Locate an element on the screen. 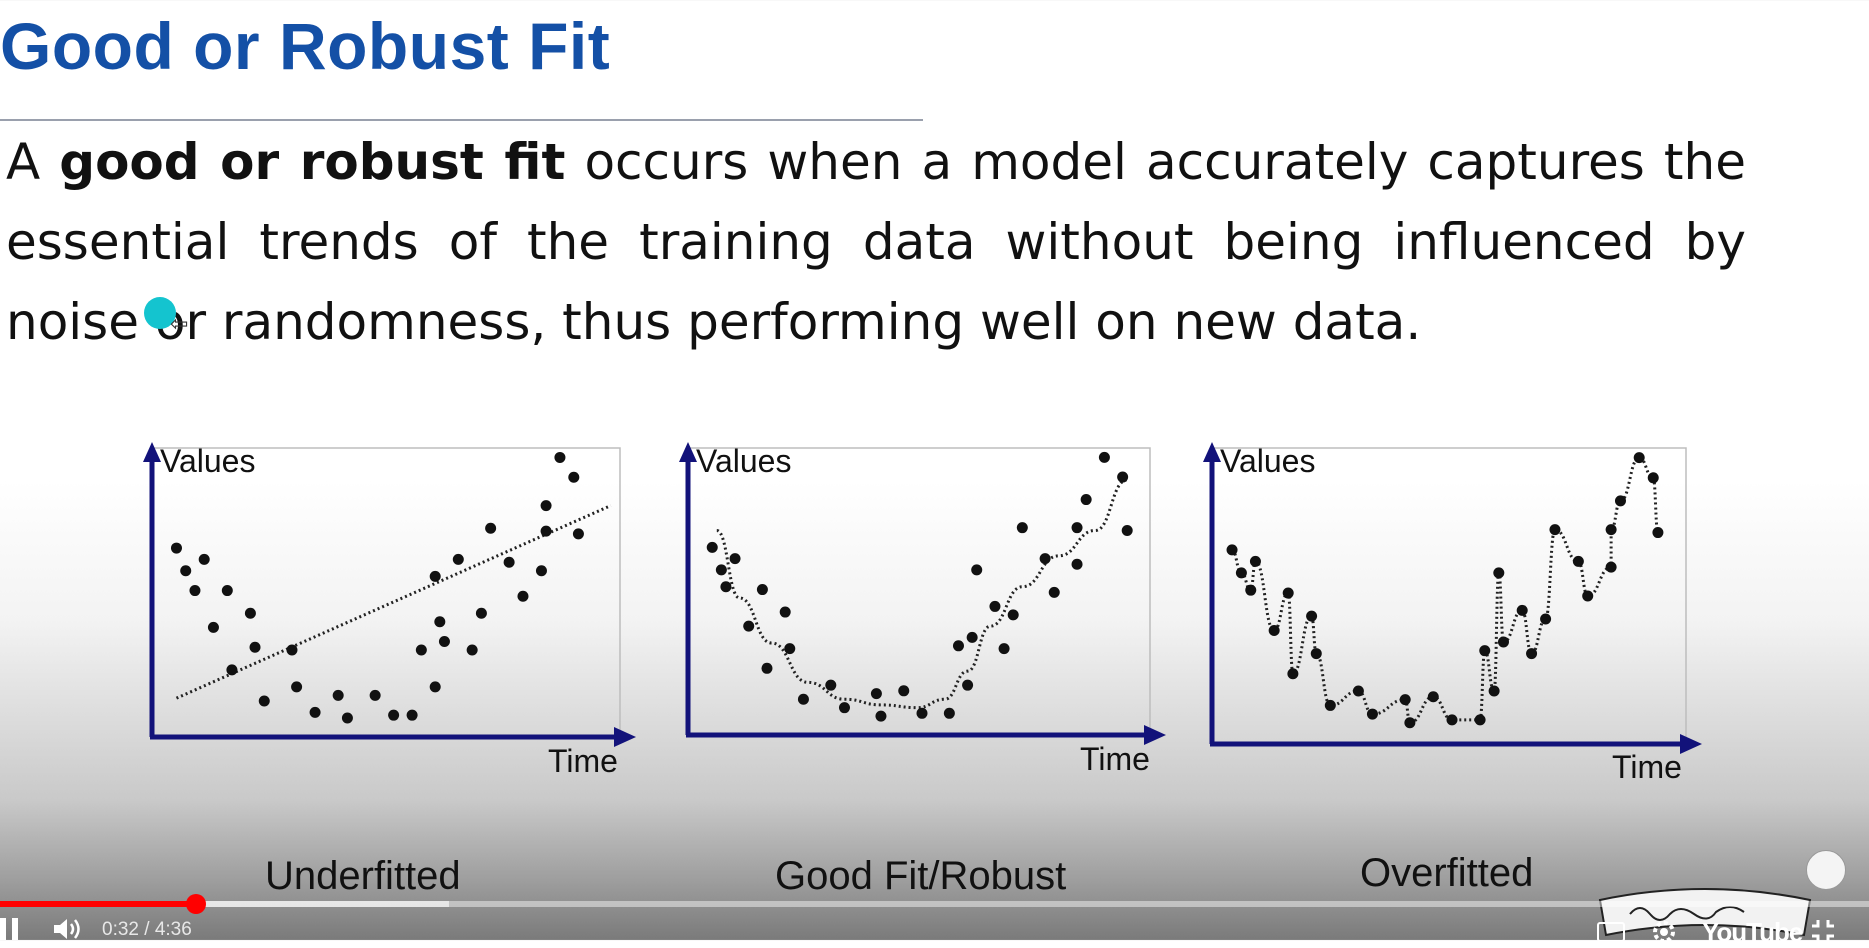 The width and height of the screenshot is (1869, 948). fit-line is located at coordinates (393, 602).